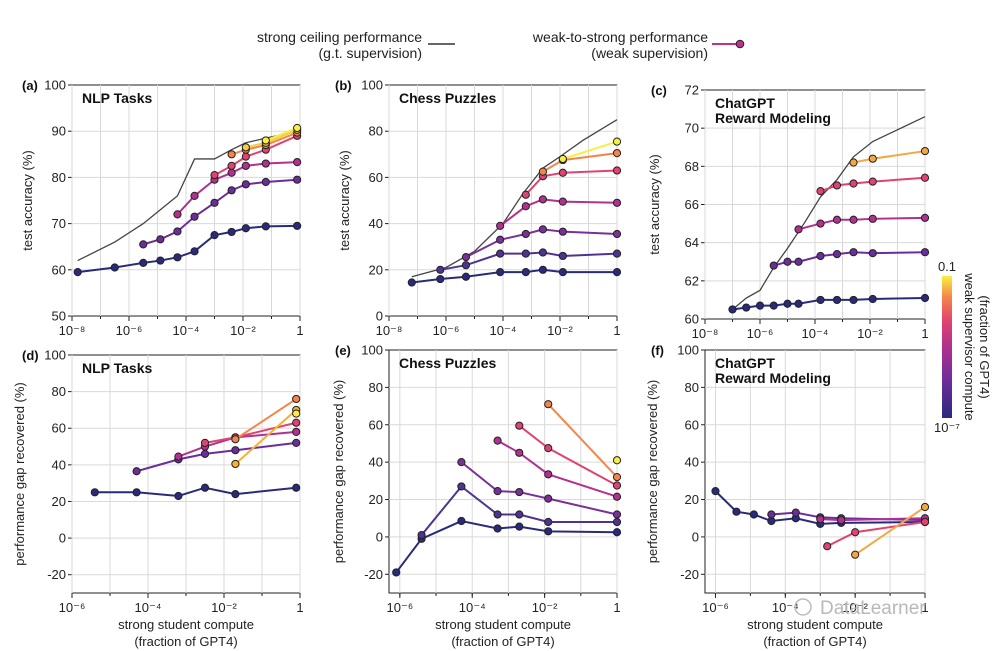  What do you see at coordinates (389, 330) in the screenshot?
I see `xtick-label: 10⁻⁸` at bounding box center [389, 330].